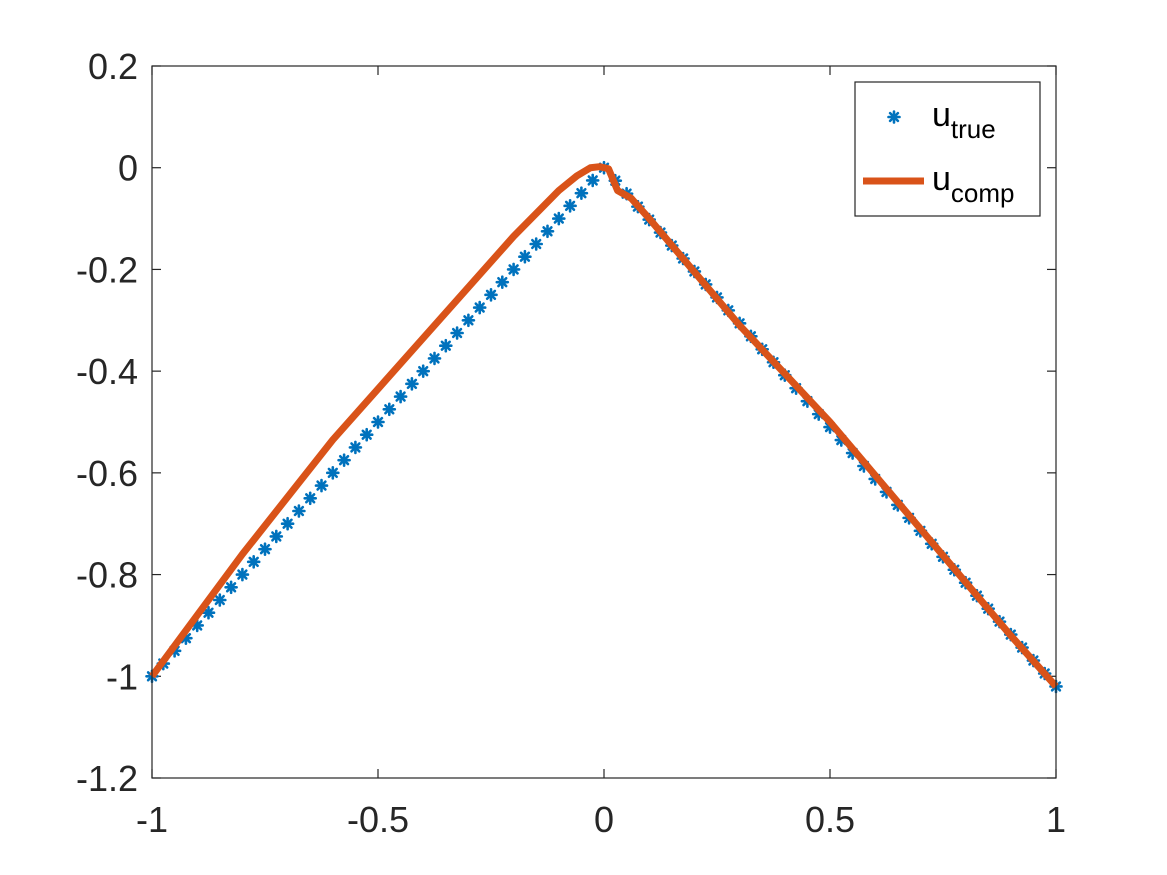 This screenshot has width=1167, height=875. What do you see at coordinates (830, 819) in the screenshot?
I see `x-tick-label: 0.5` at bounding box center [830, 819].